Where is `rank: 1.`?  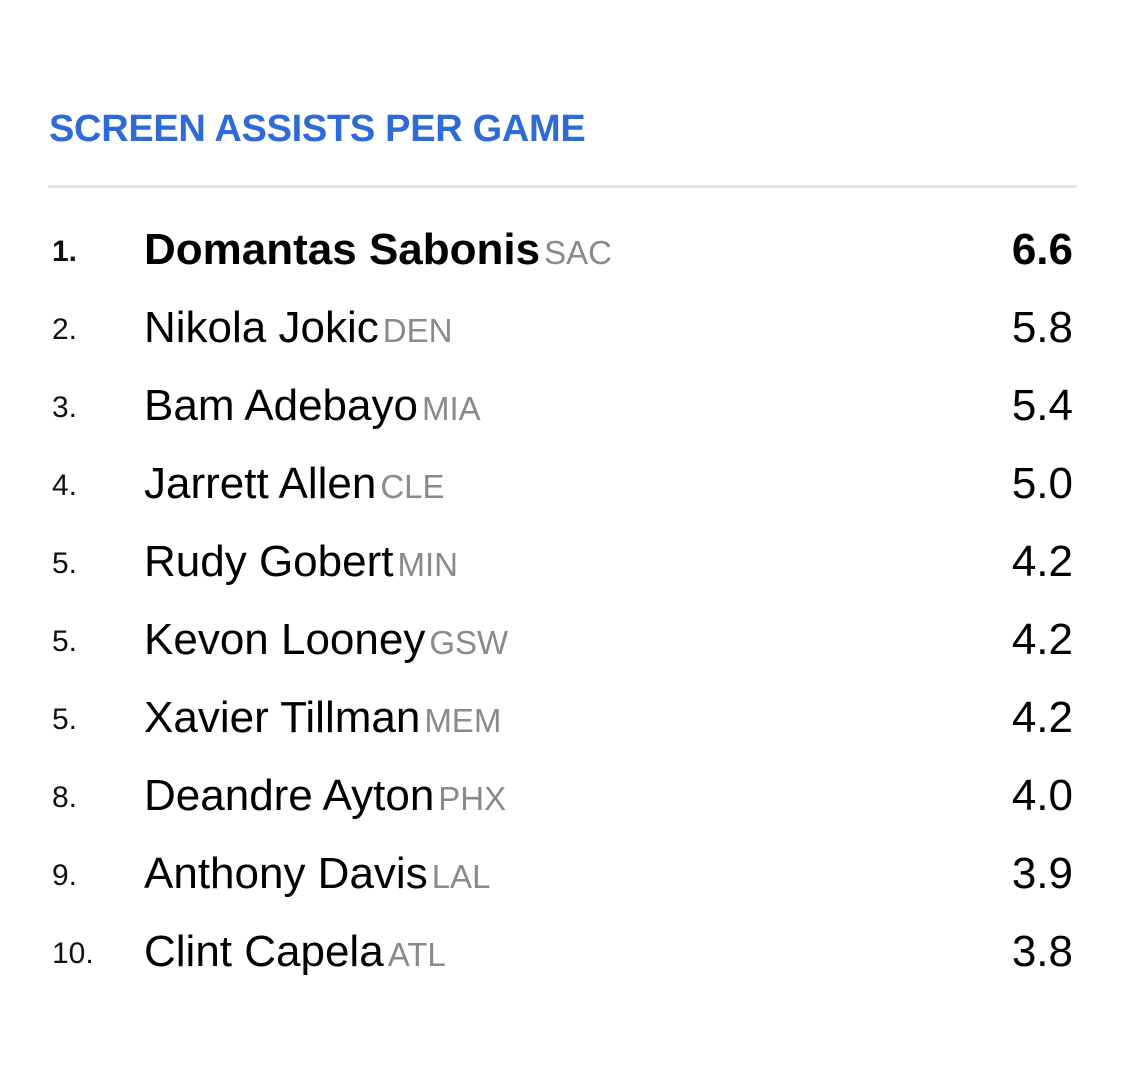 rank: 1. is located at coordinates (65, 251).